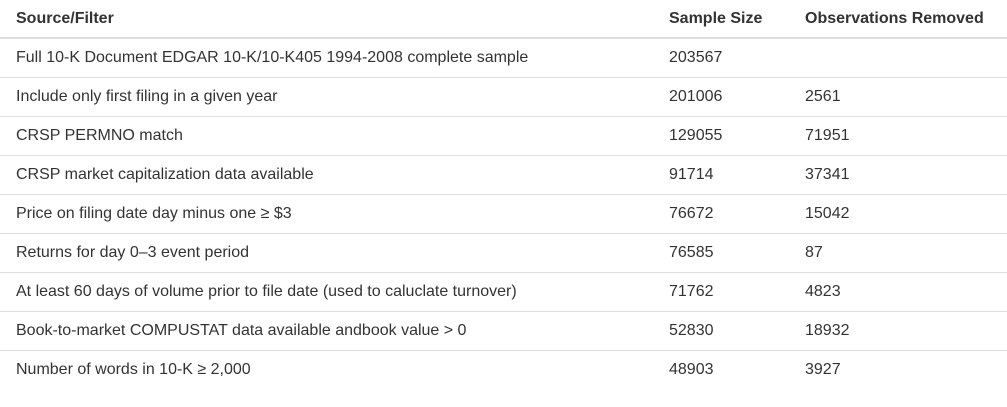  I want to click on sample-size-cell: 71762, so click(721, 292).